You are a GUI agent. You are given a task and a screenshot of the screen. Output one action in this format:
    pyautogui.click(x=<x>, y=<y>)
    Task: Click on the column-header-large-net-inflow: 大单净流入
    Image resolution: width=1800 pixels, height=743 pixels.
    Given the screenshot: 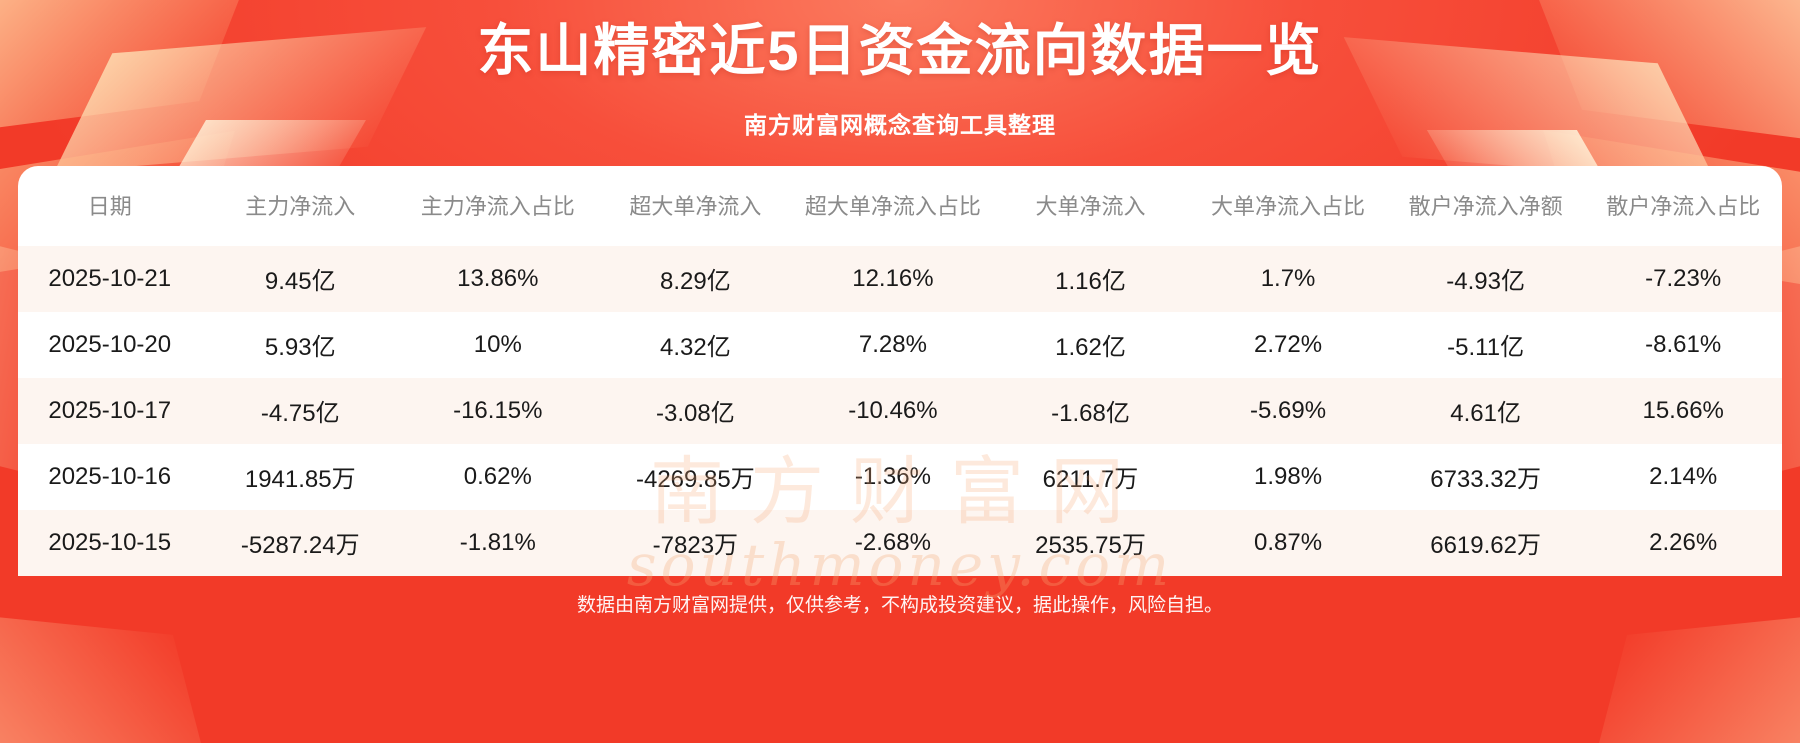 What is the action you would take?
    pyautogui.click(x=1090, y=206)
    